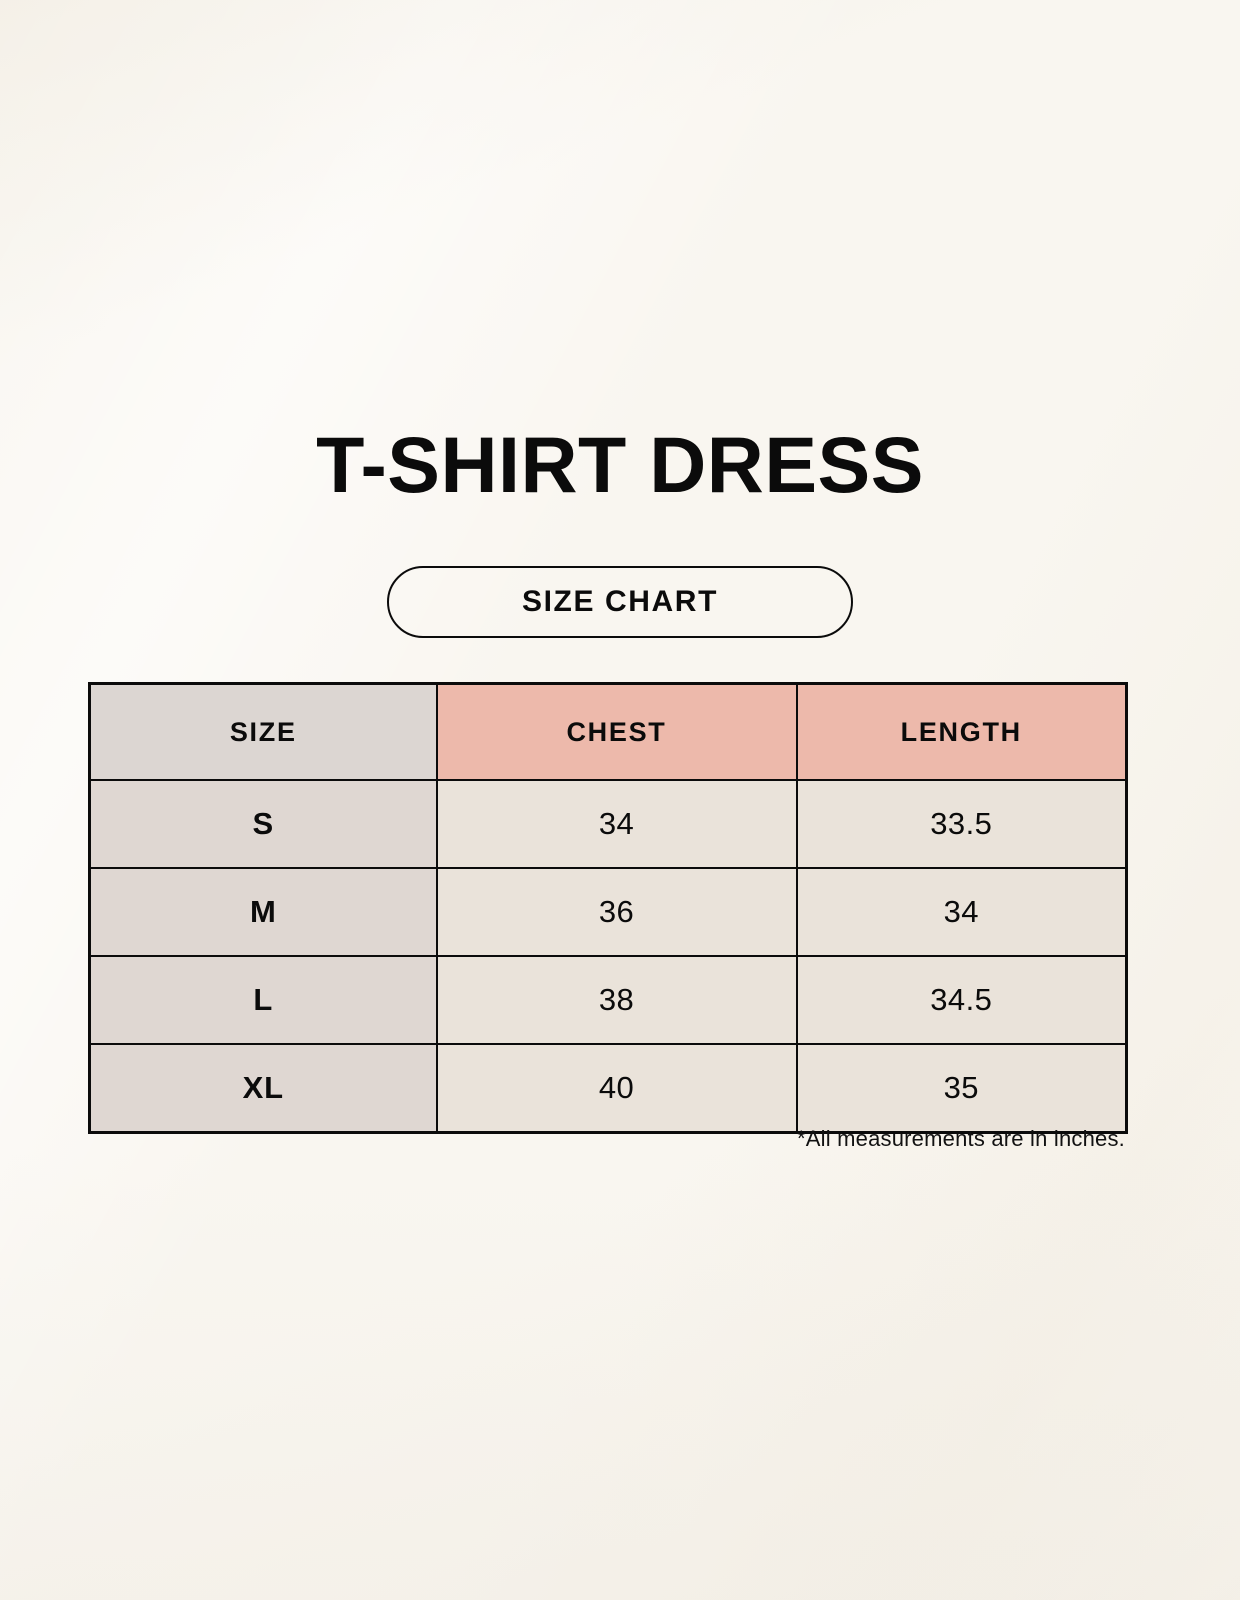 The image size is (1240, 1600). I want to click on size-label-m: M, so click(263, 912).